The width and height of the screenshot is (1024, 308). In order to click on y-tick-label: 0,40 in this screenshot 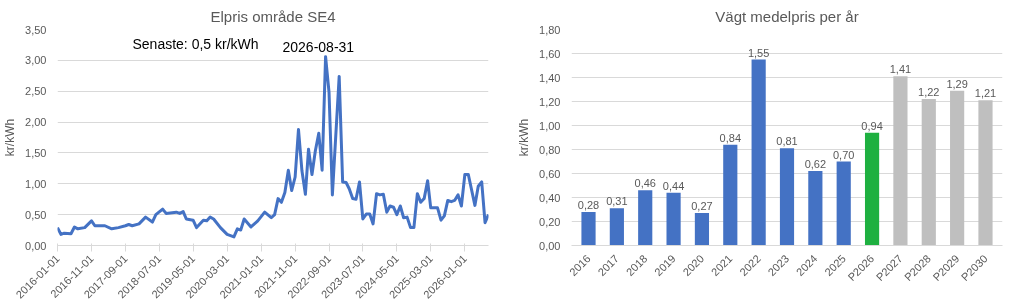, I will do `click(550, 197)`.